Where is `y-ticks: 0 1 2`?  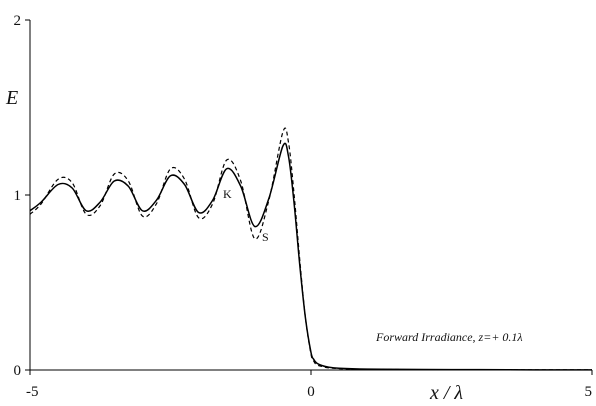
y-ticks: 0 1 2 is located at coordinates (22, 196).